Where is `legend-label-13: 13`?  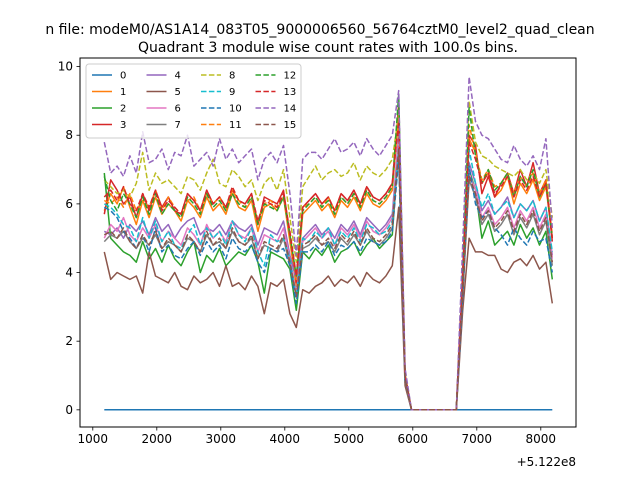 legend-label-13: 13 is located at coordinates (290, 92).